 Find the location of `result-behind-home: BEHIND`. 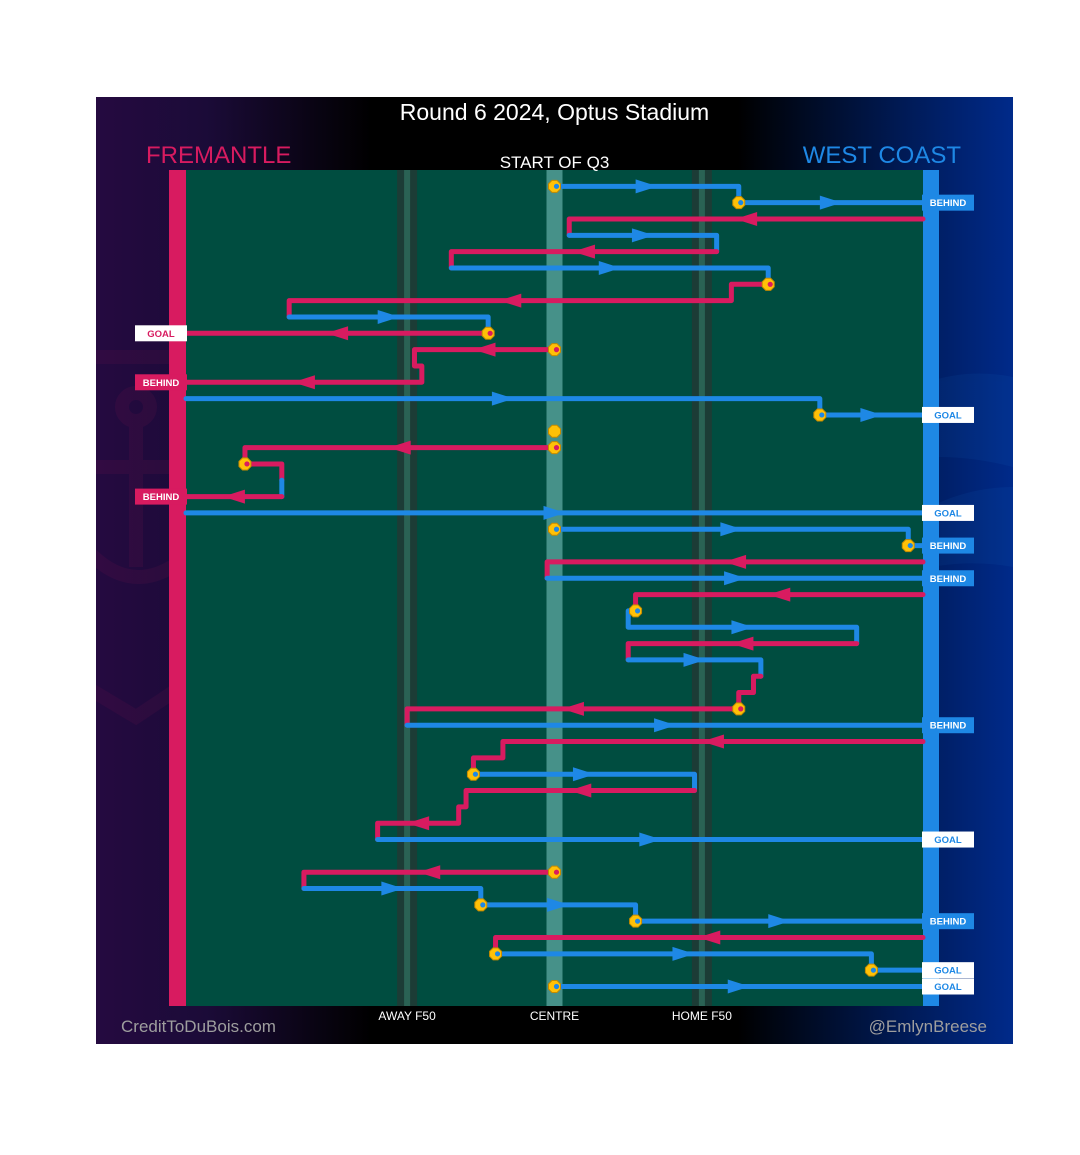

result-behind-home: BEHIND is located at coordinates (161, 382).